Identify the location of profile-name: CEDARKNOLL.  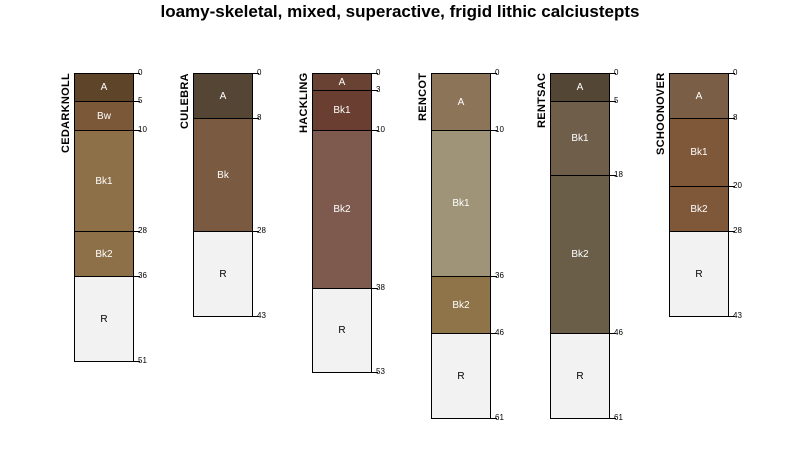
(66, 113).